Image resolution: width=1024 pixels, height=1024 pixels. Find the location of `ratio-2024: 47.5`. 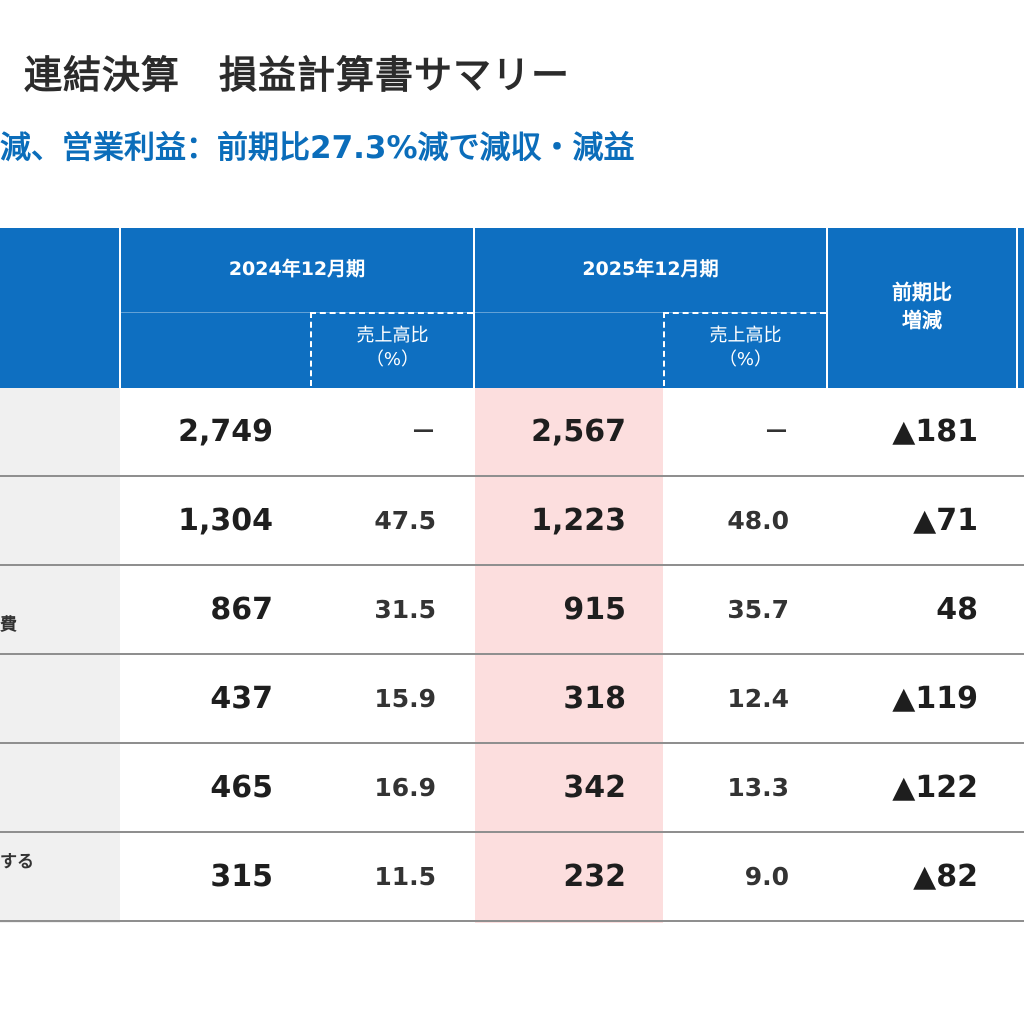

ratio-2024: 47.5 is located at coordinates (405, 520).